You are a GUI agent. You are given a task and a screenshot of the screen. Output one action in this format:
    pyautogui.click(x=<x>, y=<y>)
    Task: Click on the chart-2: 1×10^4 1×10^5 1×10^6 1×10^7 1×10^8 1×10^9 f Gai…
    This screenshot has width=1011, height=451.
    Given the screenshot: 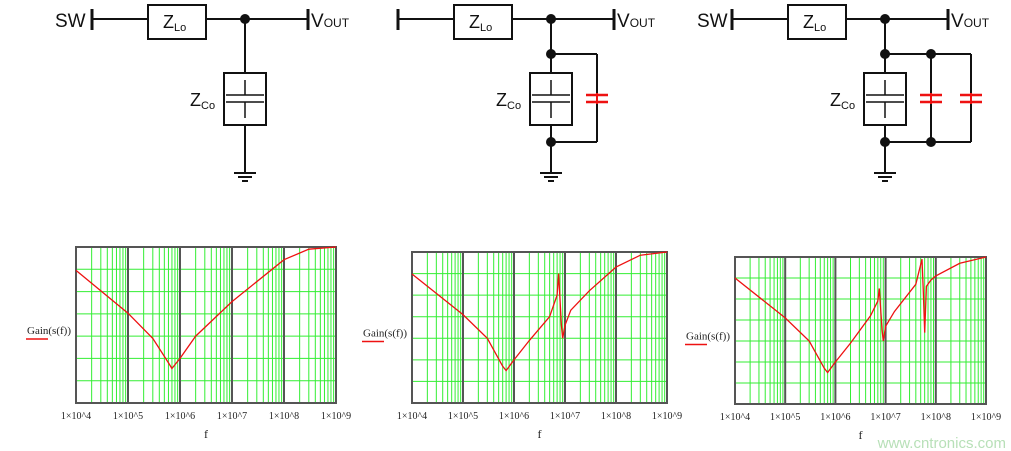 What is the action you would take?
    pyautogui.click(x=522, y=346)
    